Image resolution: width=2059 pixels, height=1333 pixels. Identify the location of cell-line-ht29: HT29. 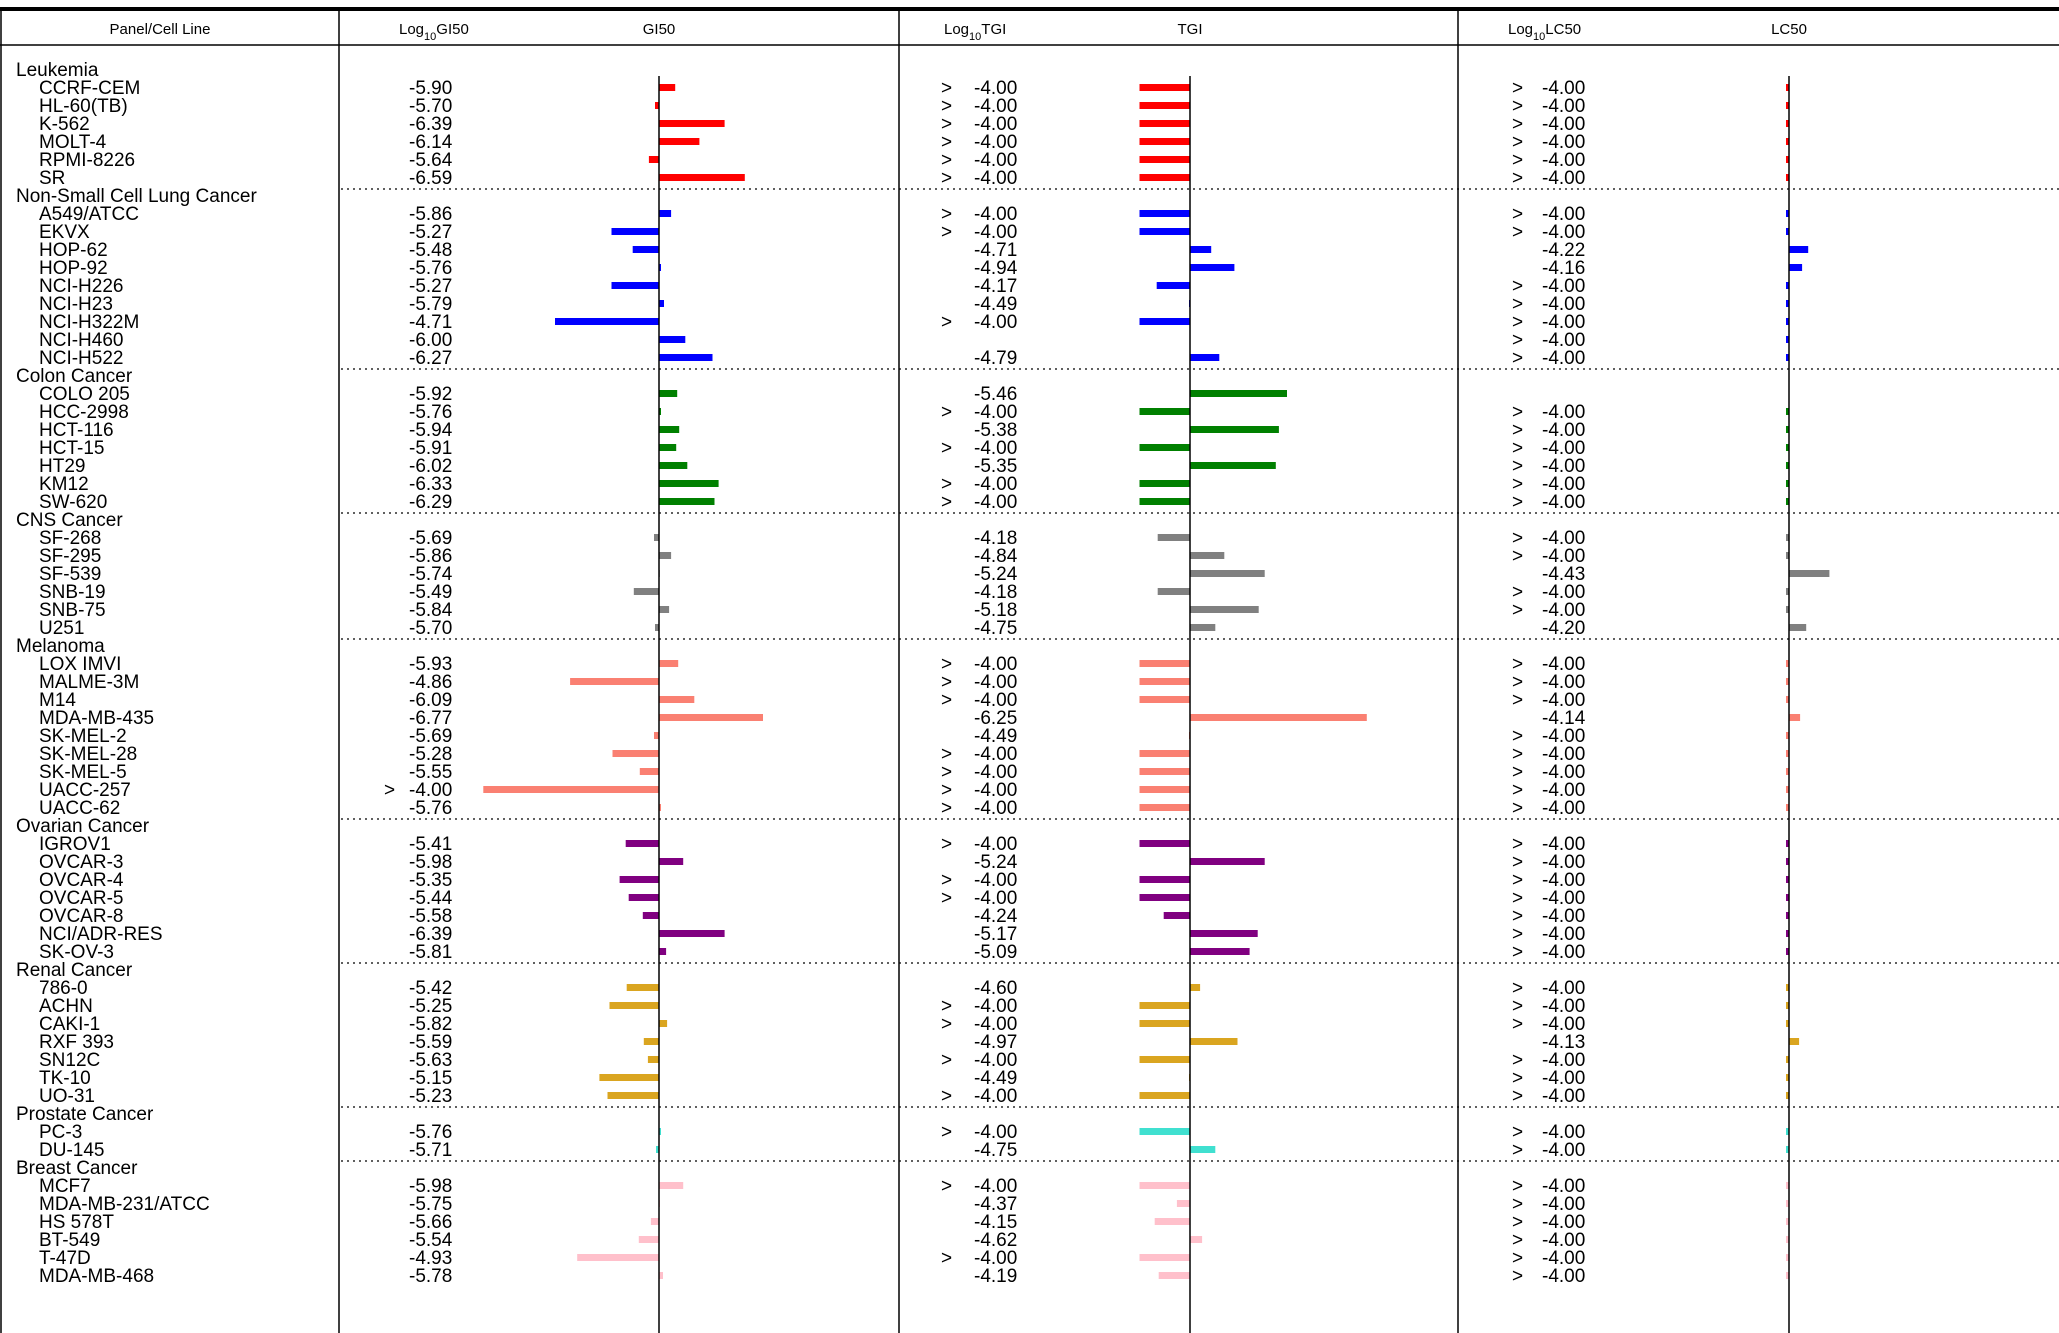
(62, 466).